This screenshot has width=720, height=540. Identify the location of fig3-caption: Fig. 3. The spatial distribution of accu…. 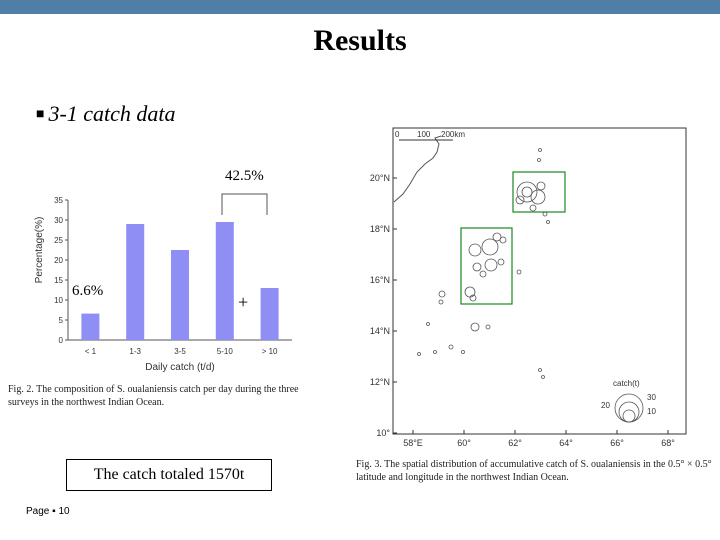
(534, 471).